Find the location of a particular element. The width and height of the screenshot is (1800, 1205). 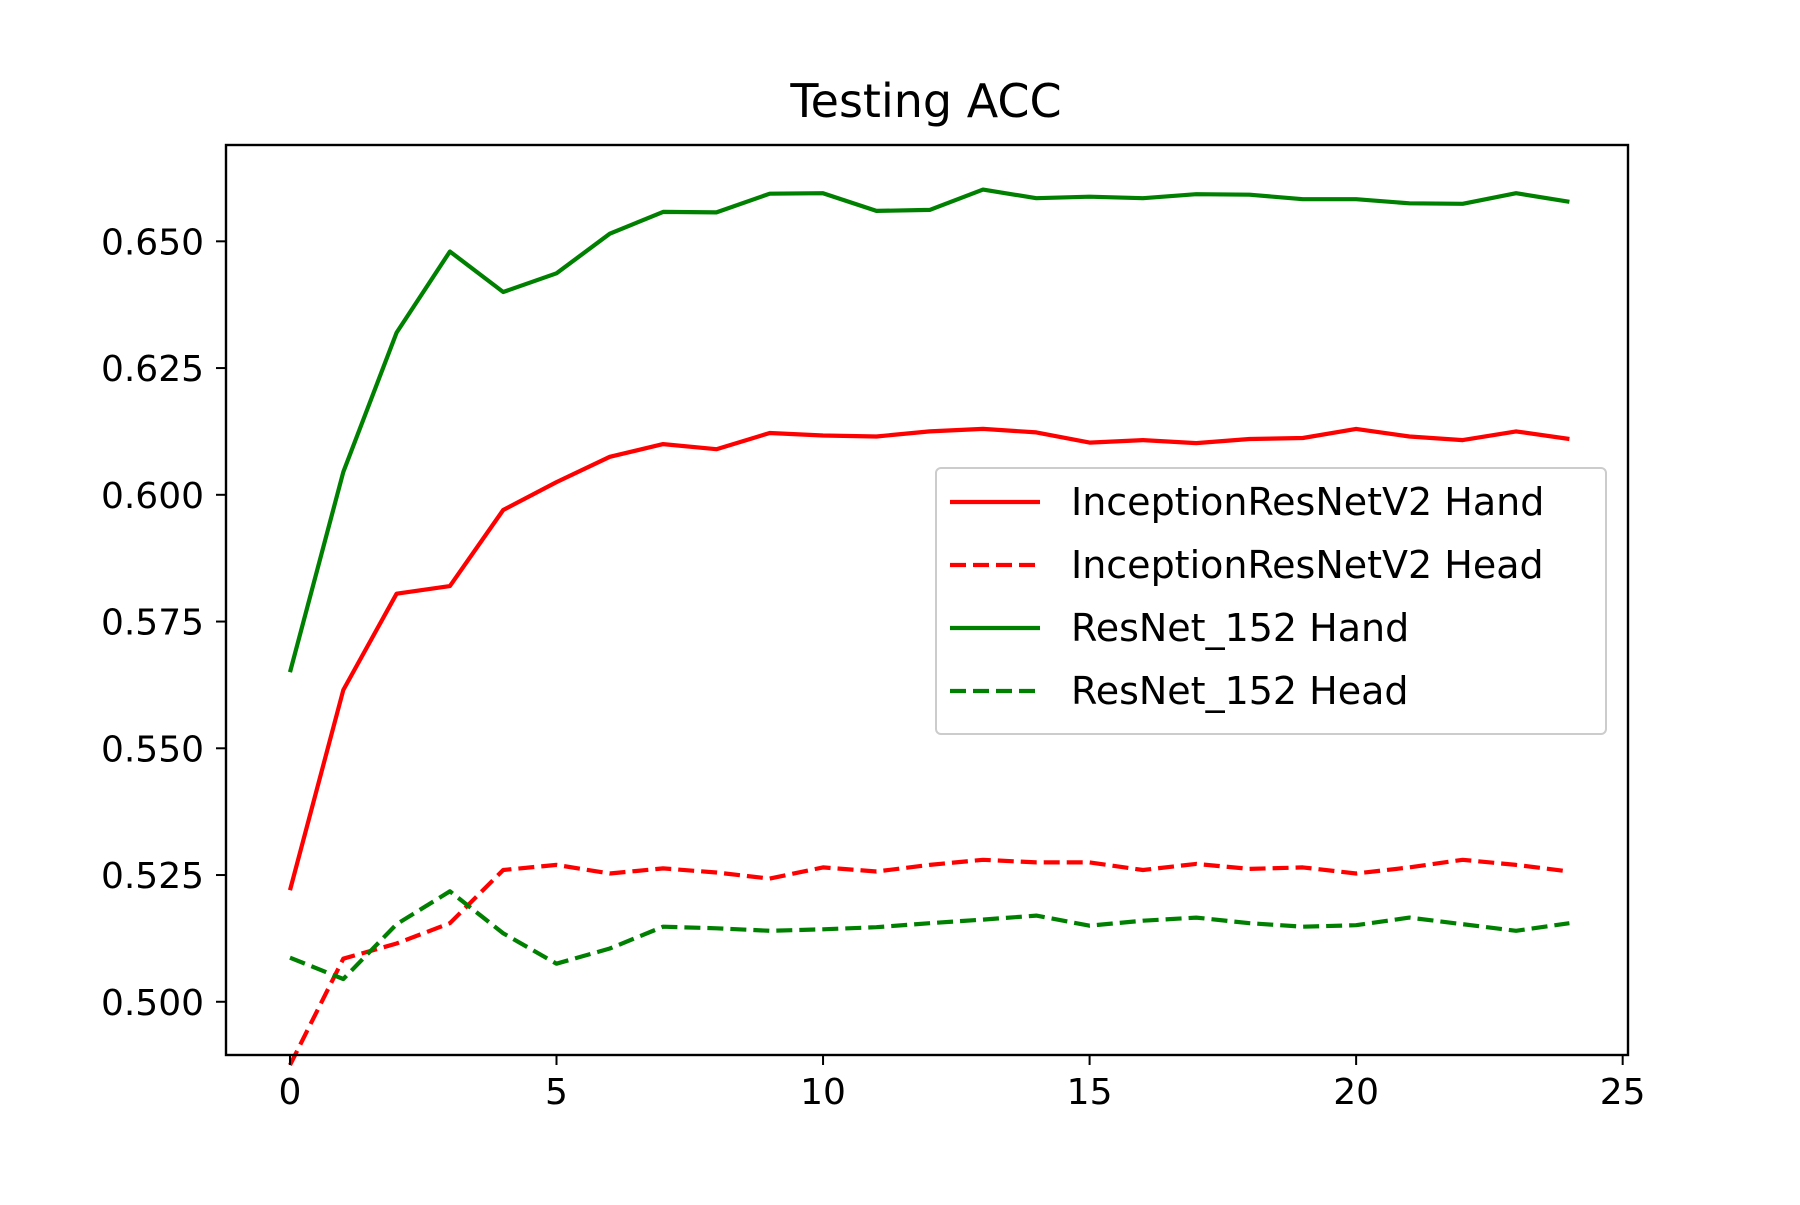

legend-label: ResNet_152 Head is located at coordinates (1240, 691).